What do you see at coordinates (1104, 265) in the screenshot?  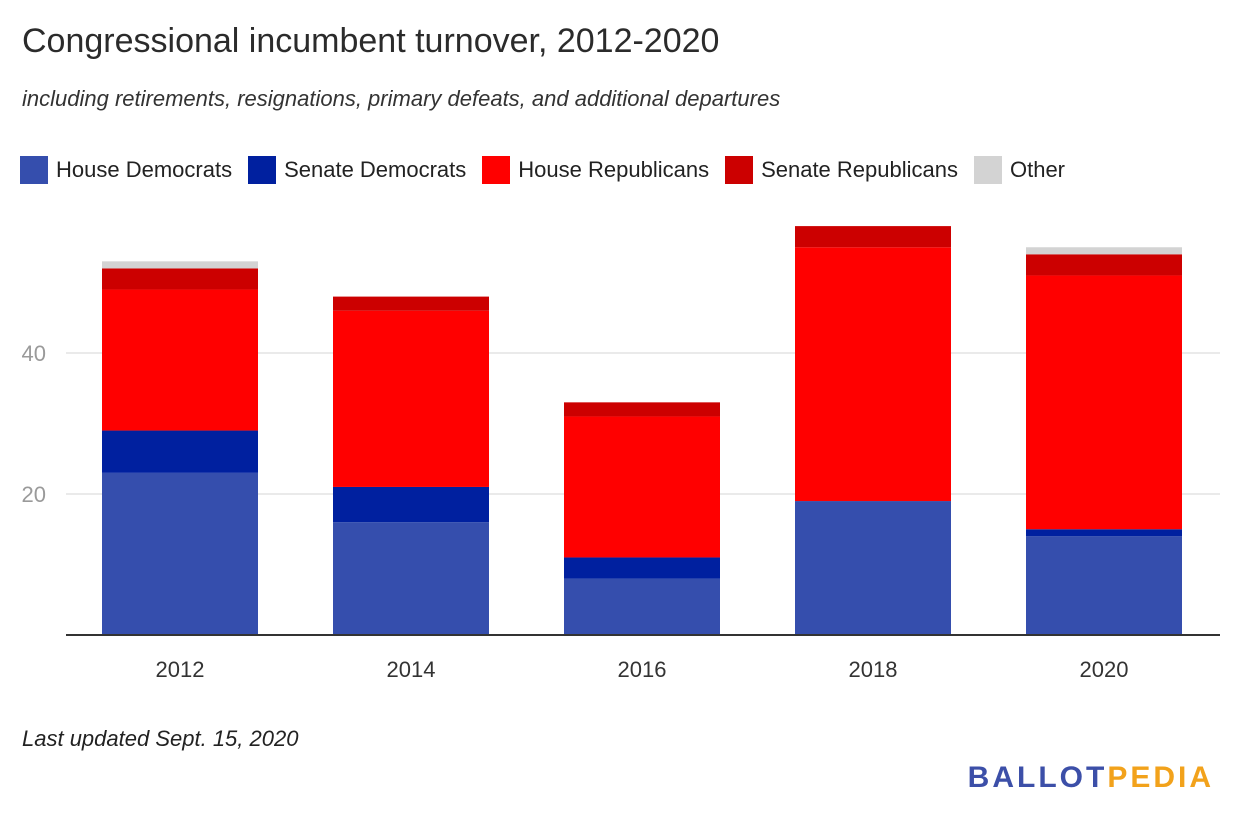 I see `bar-segment-senate-republicans-2020` at bounding box center [1104, 265].